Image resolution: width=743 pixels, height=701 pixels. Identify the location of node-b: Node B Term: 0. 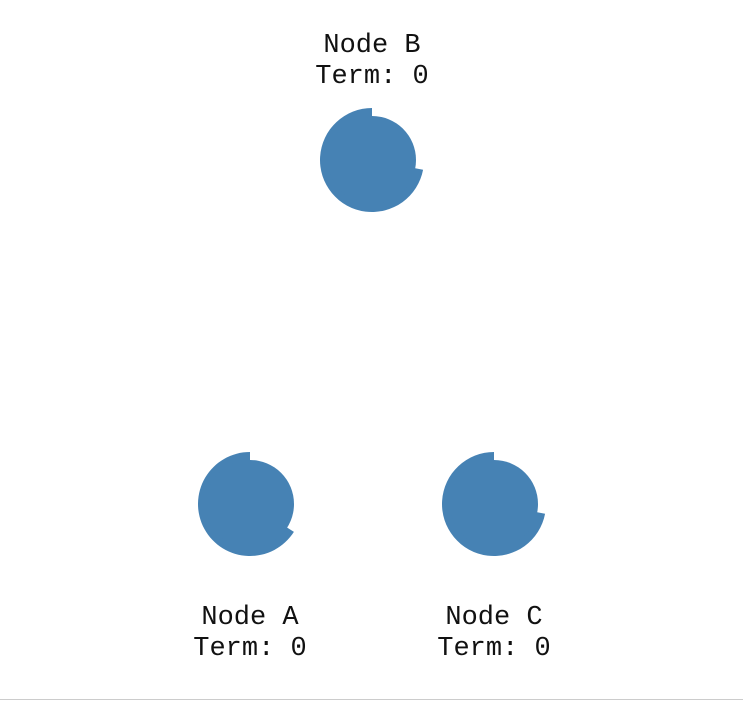
(372, 121).